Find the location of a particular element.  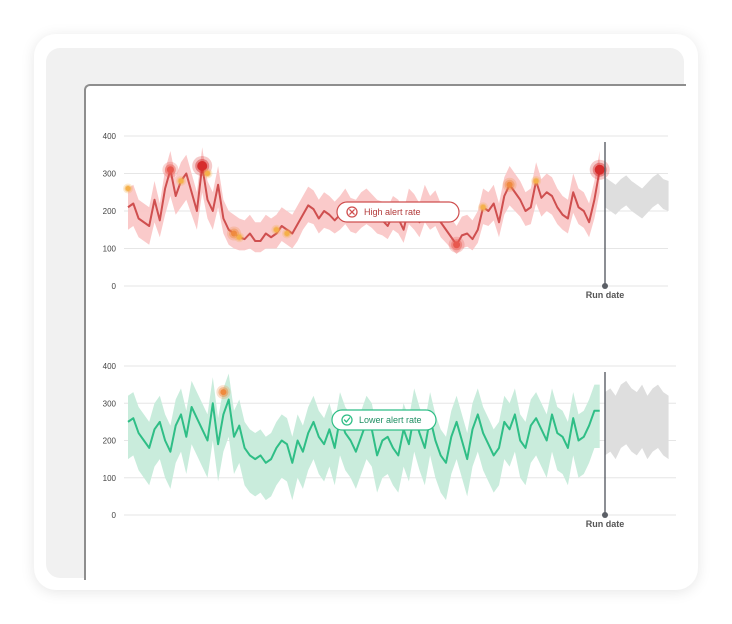

x-circle-icon is located at coordinates (352, 212).